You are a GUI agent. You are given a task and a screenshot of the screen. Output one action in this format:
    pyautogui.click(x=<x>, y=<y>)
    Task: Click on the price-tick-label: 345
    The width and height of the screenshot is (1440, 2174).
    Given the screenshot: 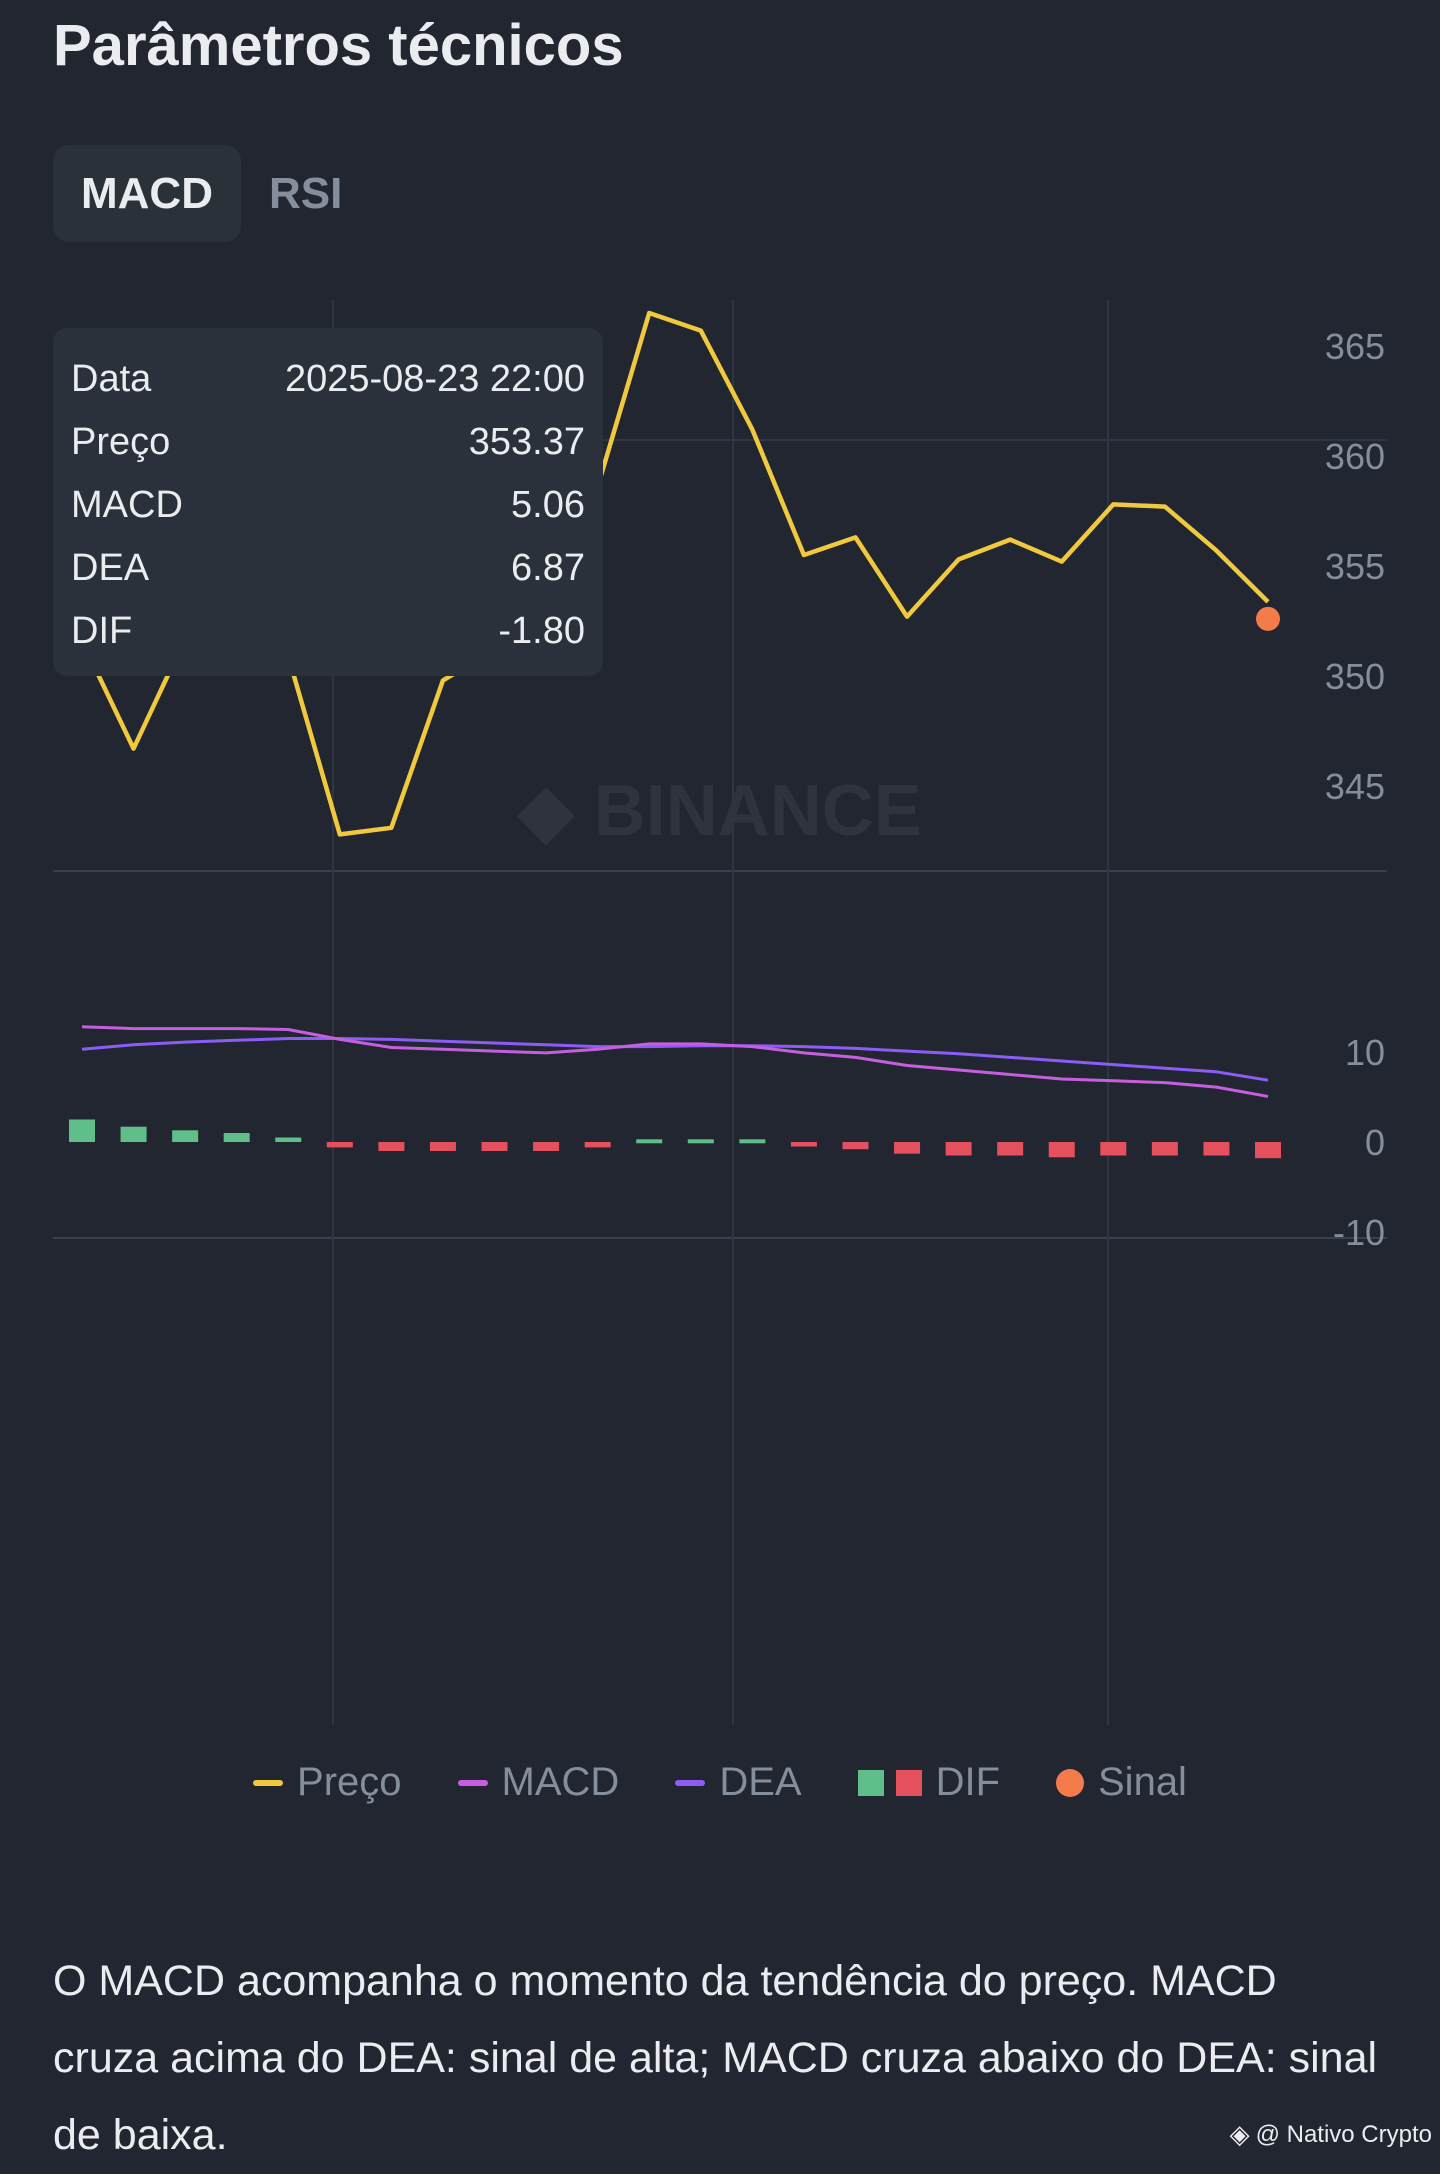 What is the action you would take?
    pyautogui.click(x=1355, y=786)
    